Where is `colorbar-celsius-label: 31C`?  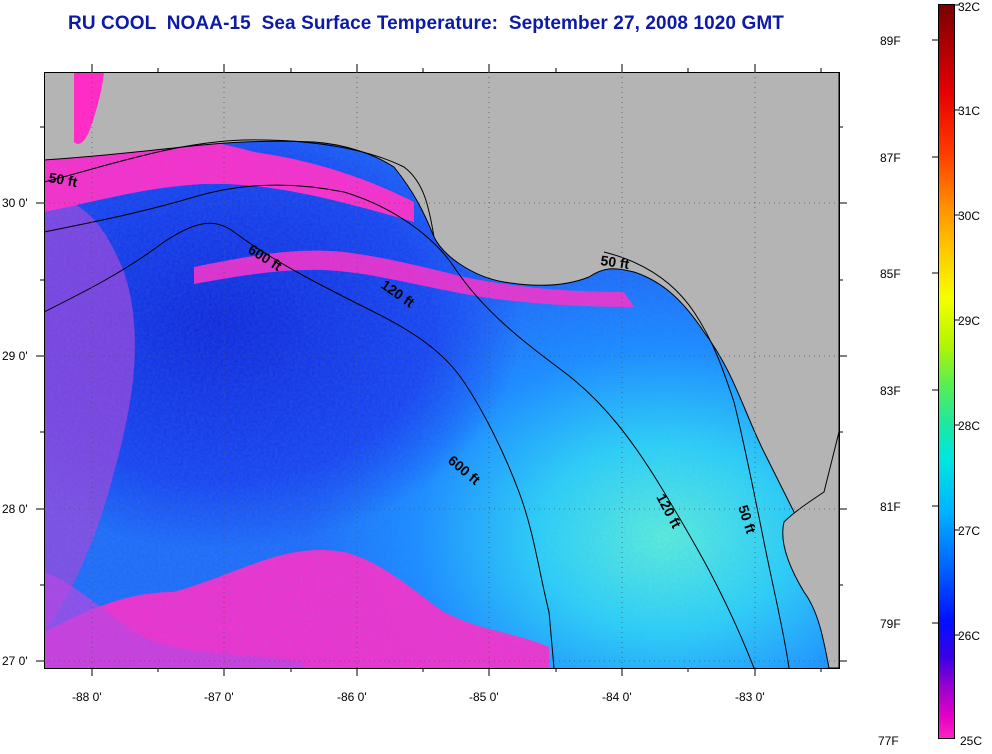 colorbar-celsius-label: 31C is located at coordinates (969, 111).